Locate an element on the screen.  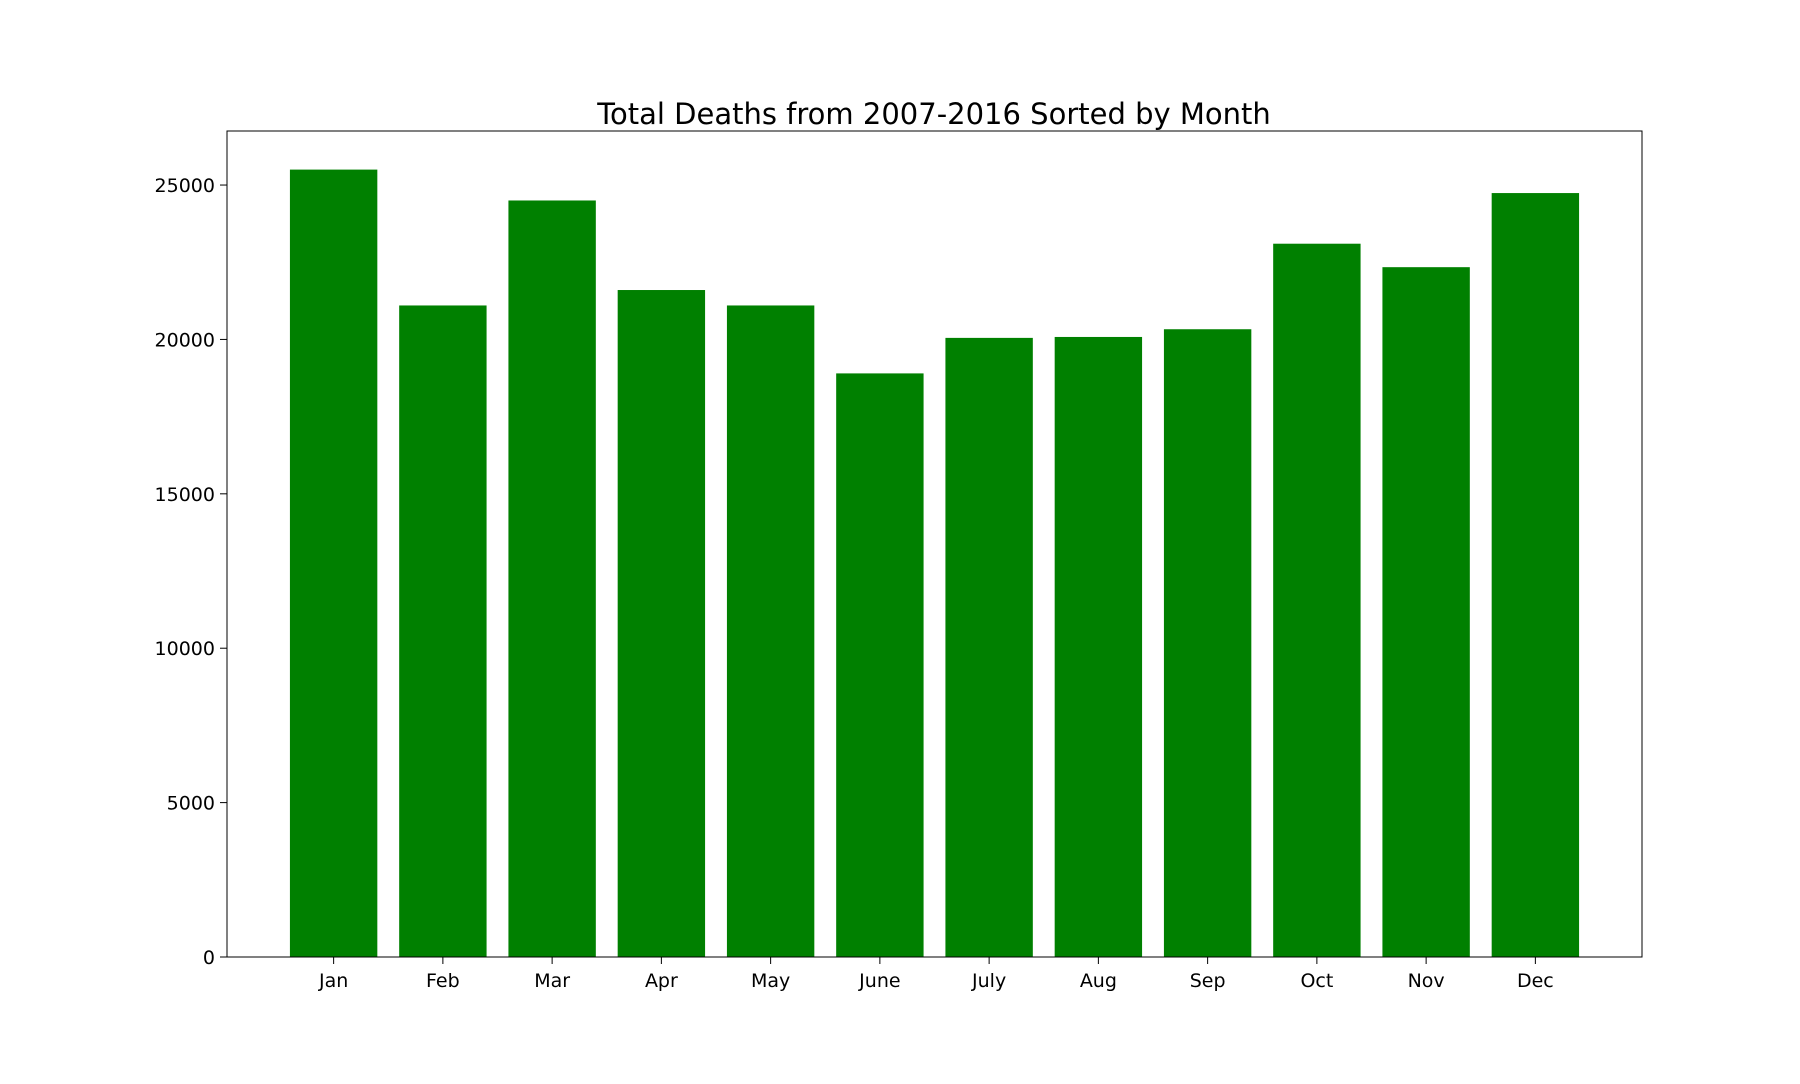
y-tick-label: 5000 is located at coordinates (191, 804).